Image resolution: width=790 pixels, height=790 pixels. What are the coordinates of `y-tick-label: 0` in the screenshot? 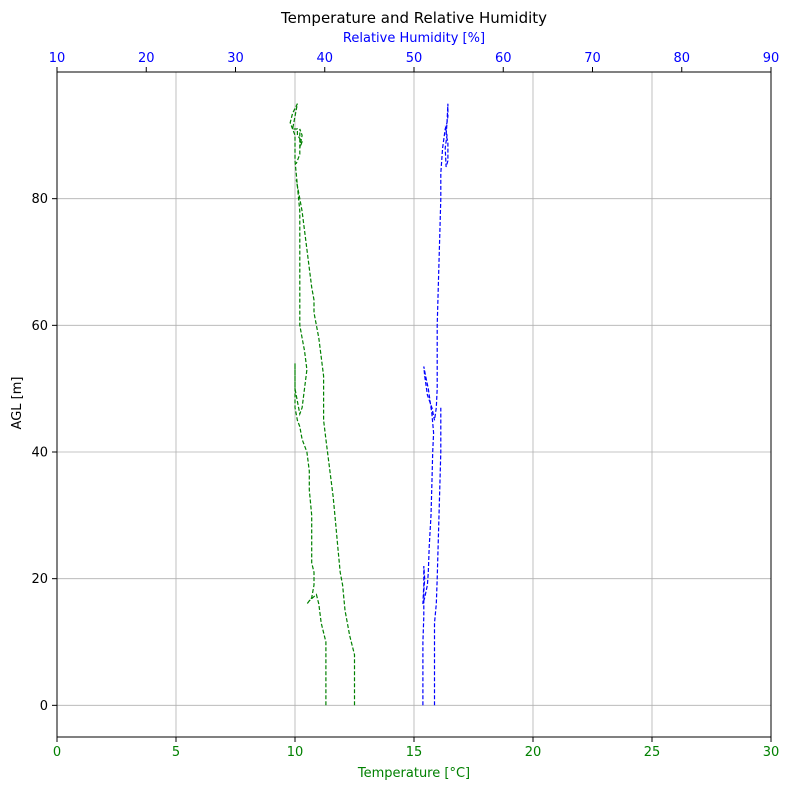 It's located at (44, 706).